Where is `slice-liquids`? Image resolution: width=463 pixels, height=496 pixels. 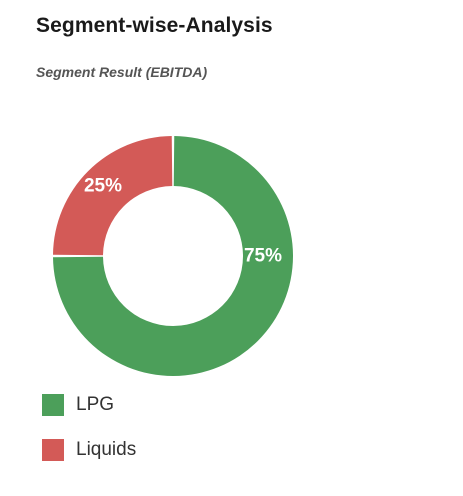 slice-liquids is located at coordinates (113, 196).